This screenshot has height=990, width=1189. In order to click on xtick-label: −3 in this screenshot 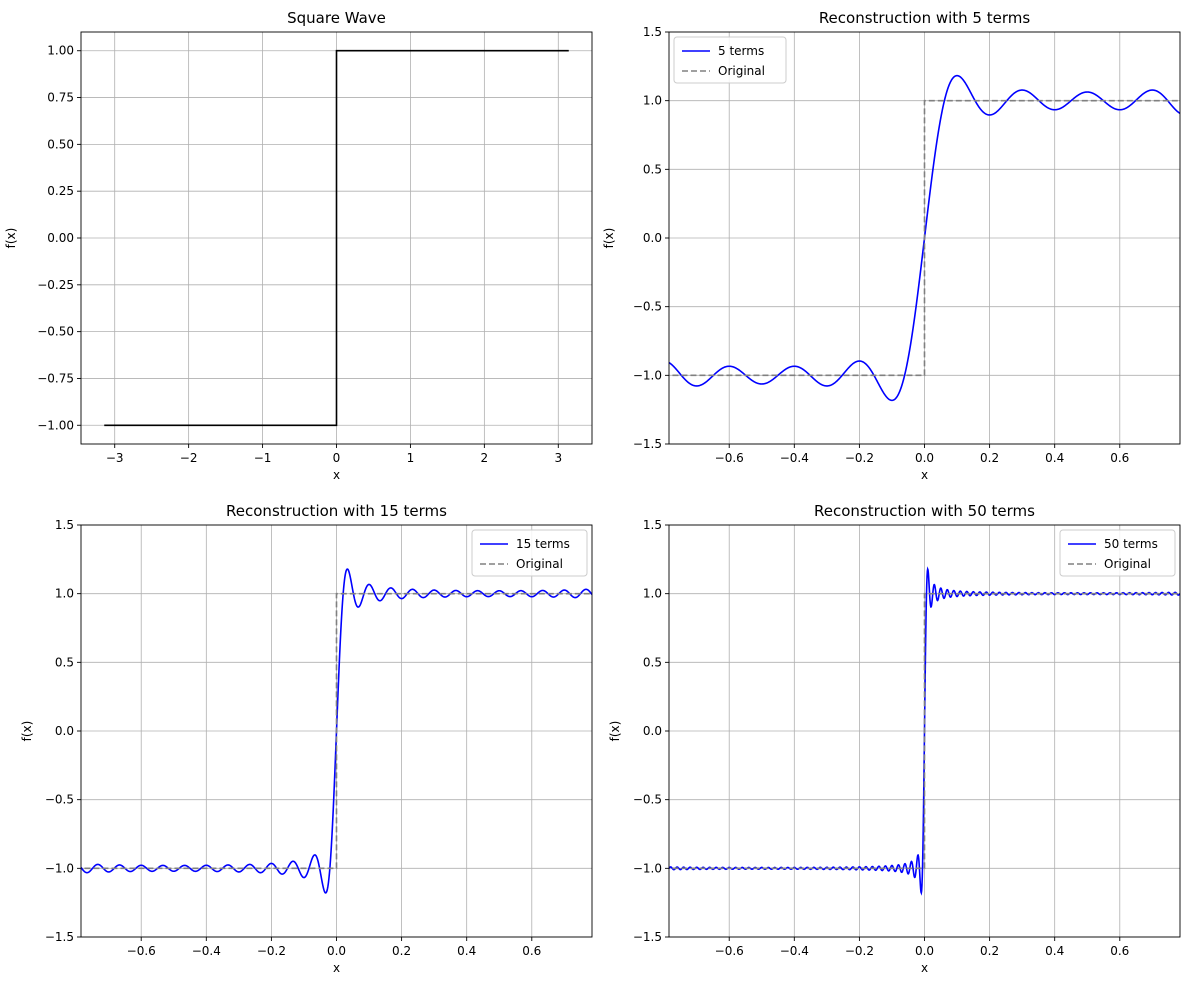, I will do `click(115, 458)`.